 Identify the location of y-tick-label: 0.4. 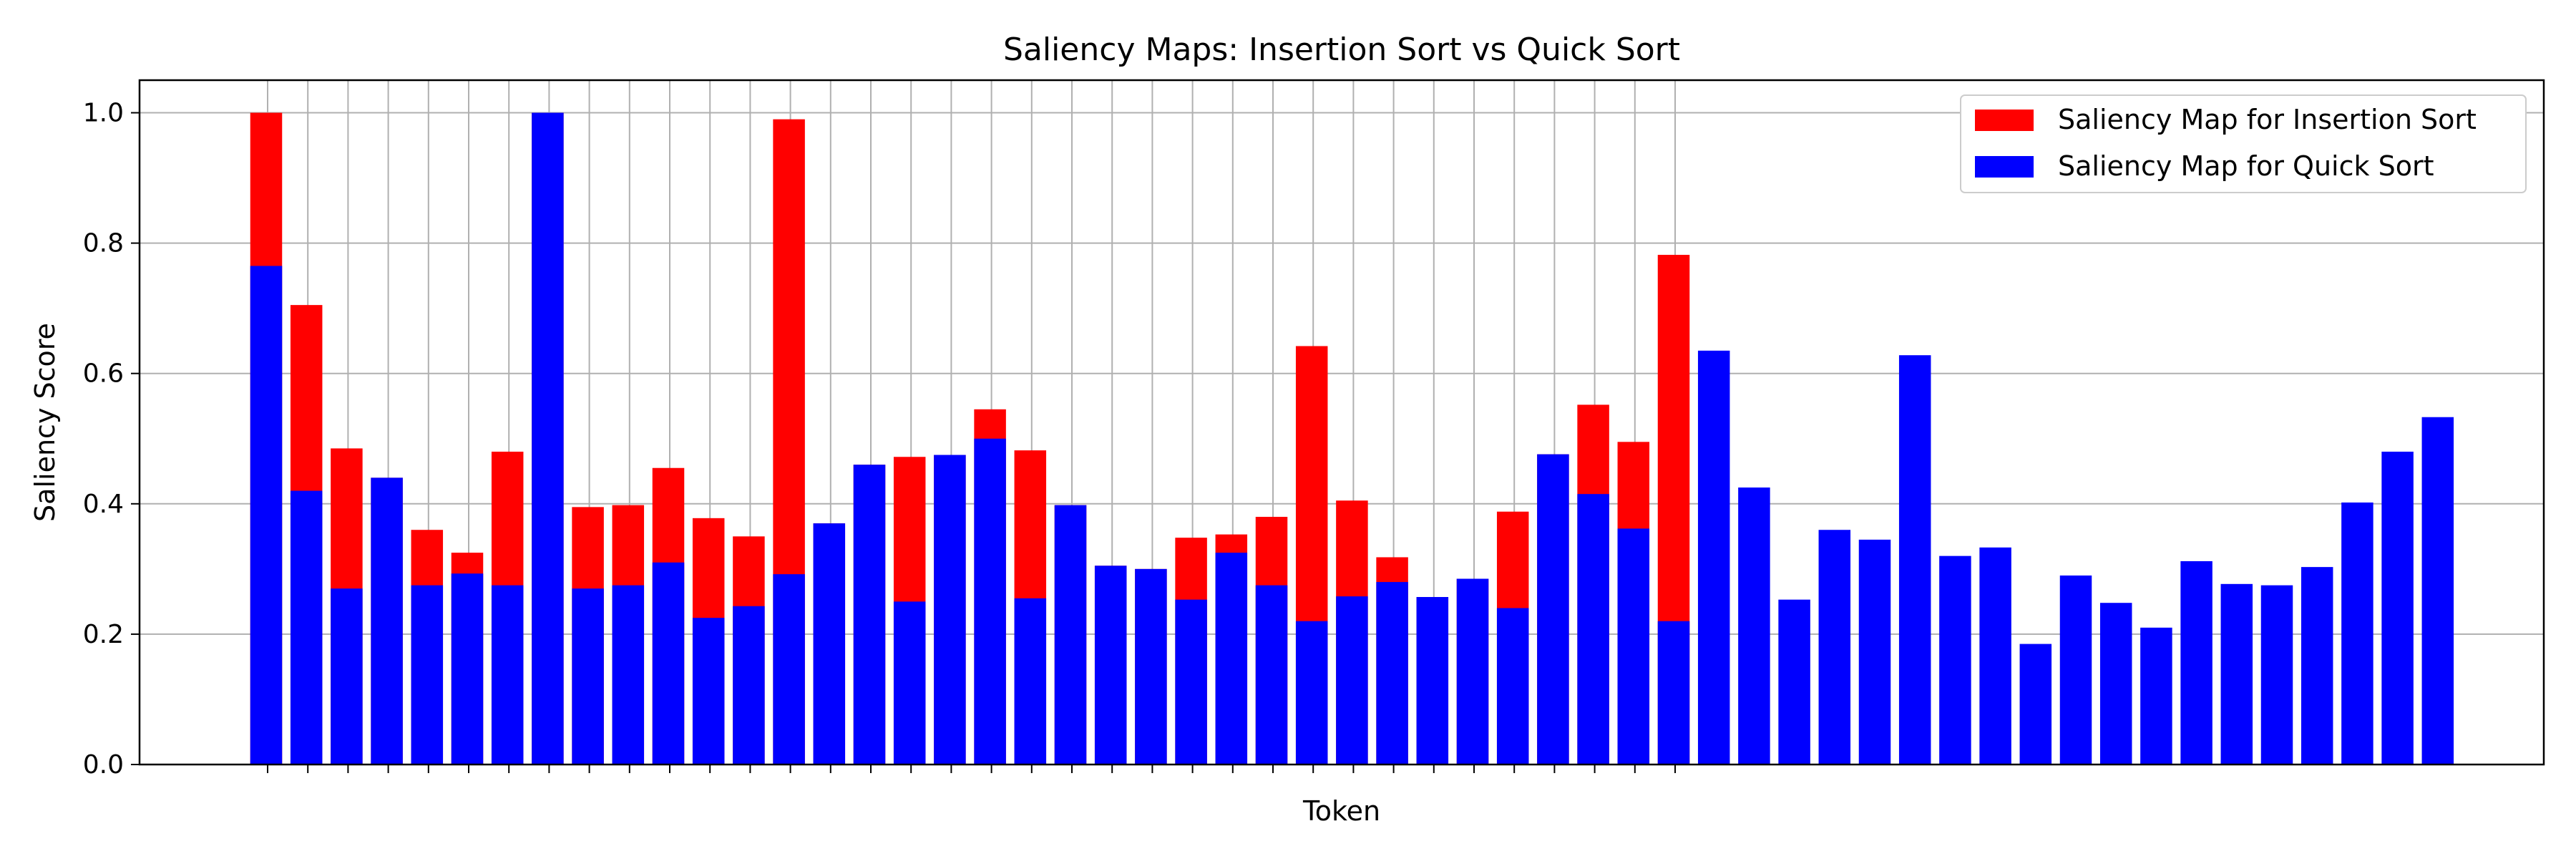
(103, 504).